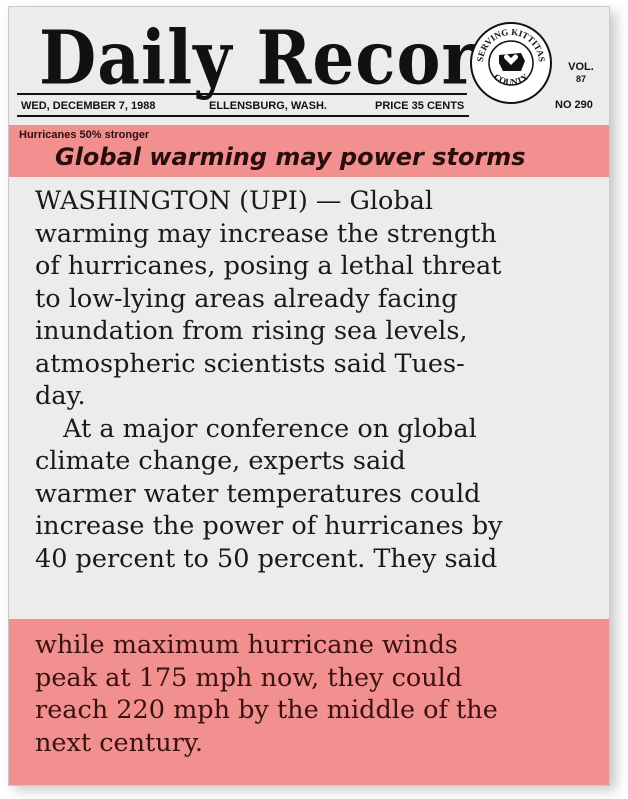 This screenshot has height=799, width=628. What do you see at coordinates (88, 106) in the screenshot?
I see `issue-date: WED, DECEMBER 7, 1988` at bounding box center [88, 106].